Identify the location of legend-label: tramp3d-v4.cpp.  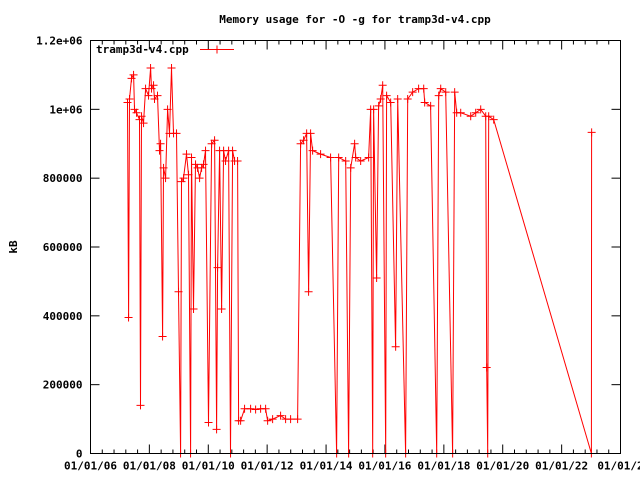
(142, 49).